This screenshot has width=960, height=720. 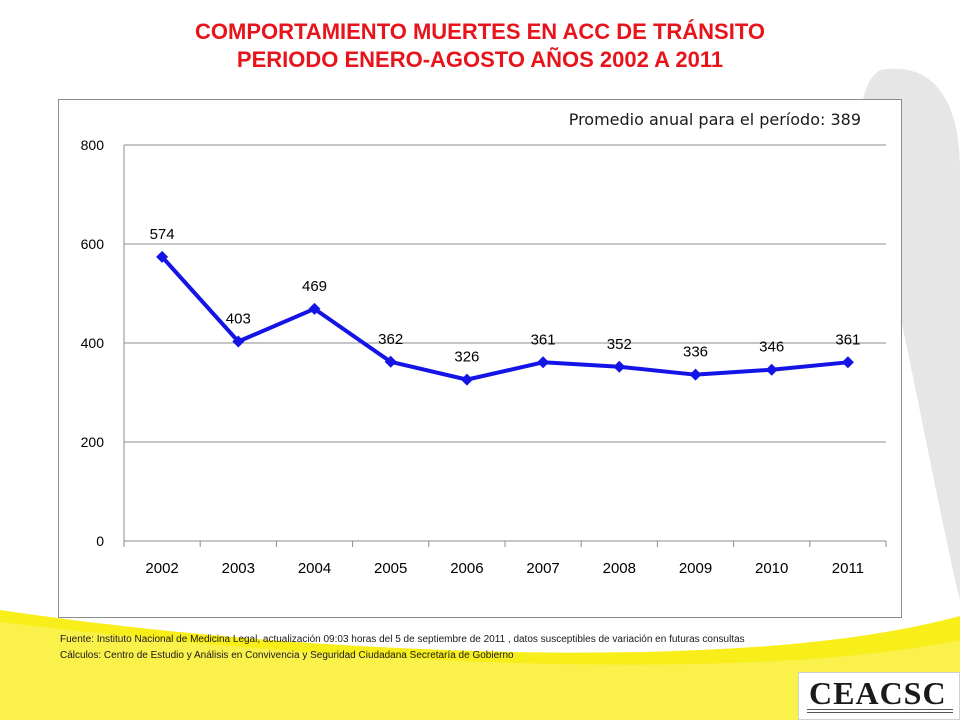 I want to click on x-tick-label-2009: 2009, so click(x=695, y=568).